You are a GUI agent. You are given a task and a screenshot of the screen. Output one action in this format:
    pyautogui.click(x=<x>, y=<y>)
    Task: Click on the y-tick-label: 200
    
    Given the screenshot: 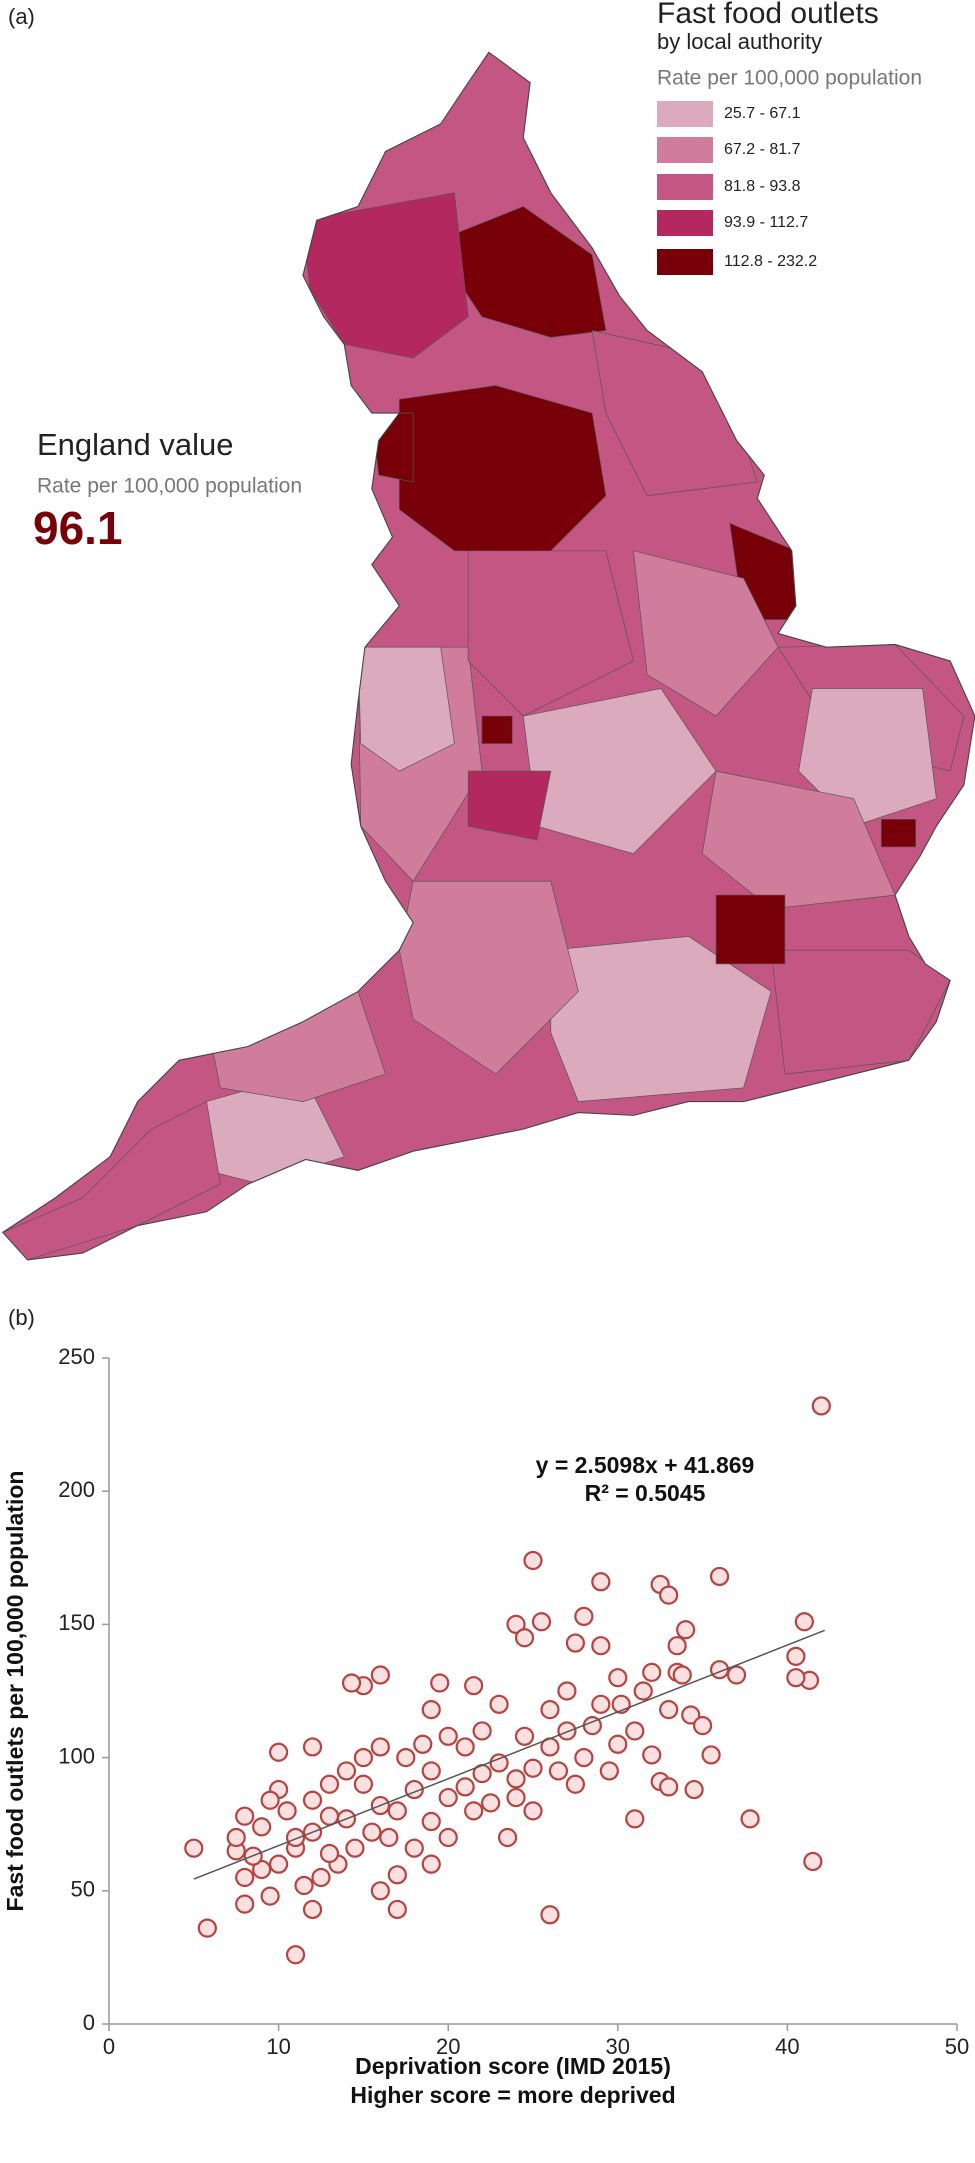 What is the action you would take?
    pyautogui.click(x=76, y=1489)
    